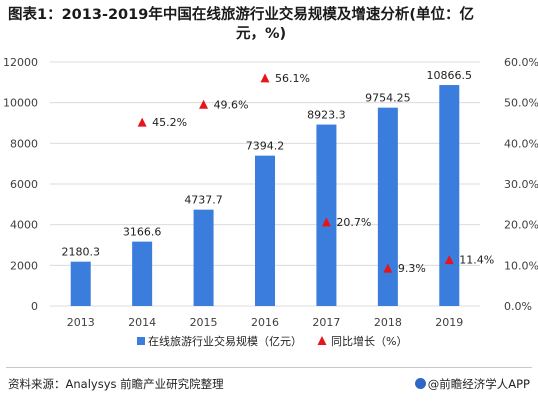  I want to click on y-left-tick-label: 2000, so click(24, 265).